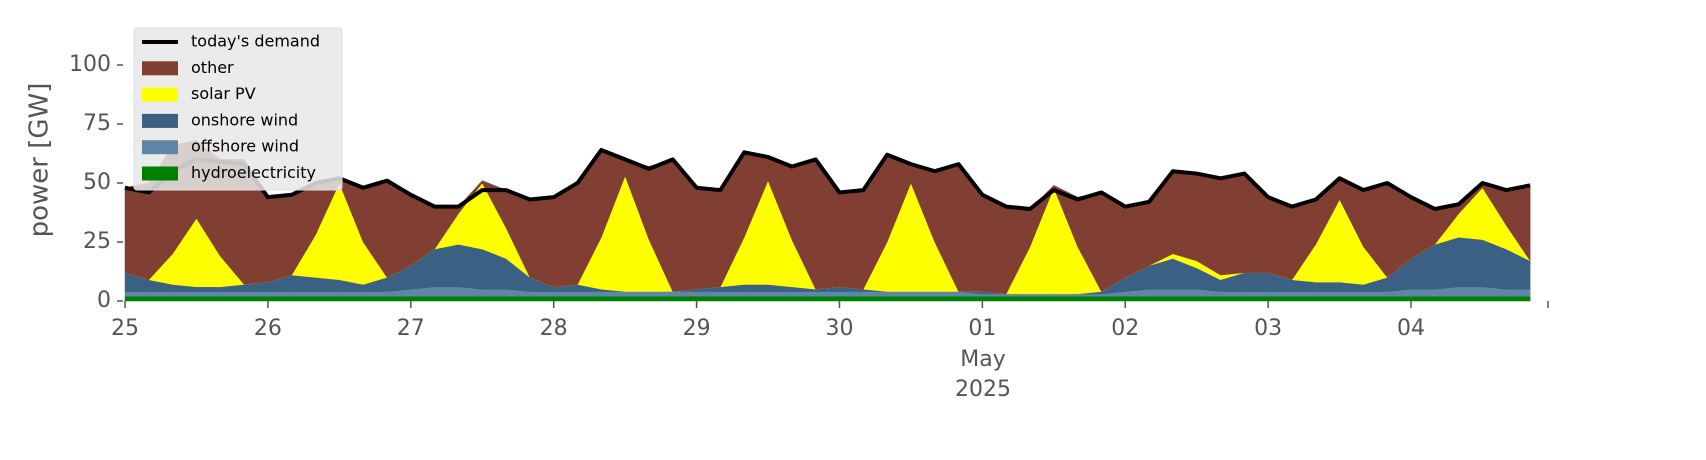  Describe the element at coordinates (1125, 328) in the screenshot. I see `x-tick-label: 02` at that location.